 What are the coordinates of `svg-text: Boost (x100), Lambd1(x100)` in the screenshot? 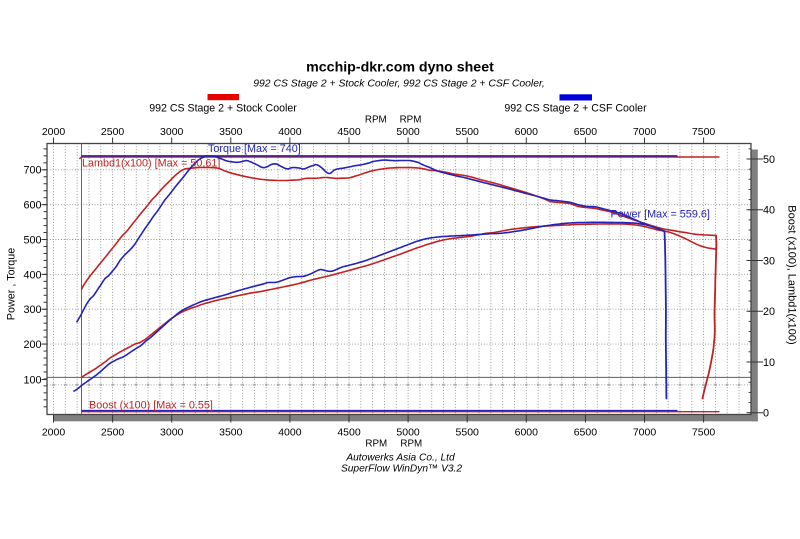 It's located at (792, 274).